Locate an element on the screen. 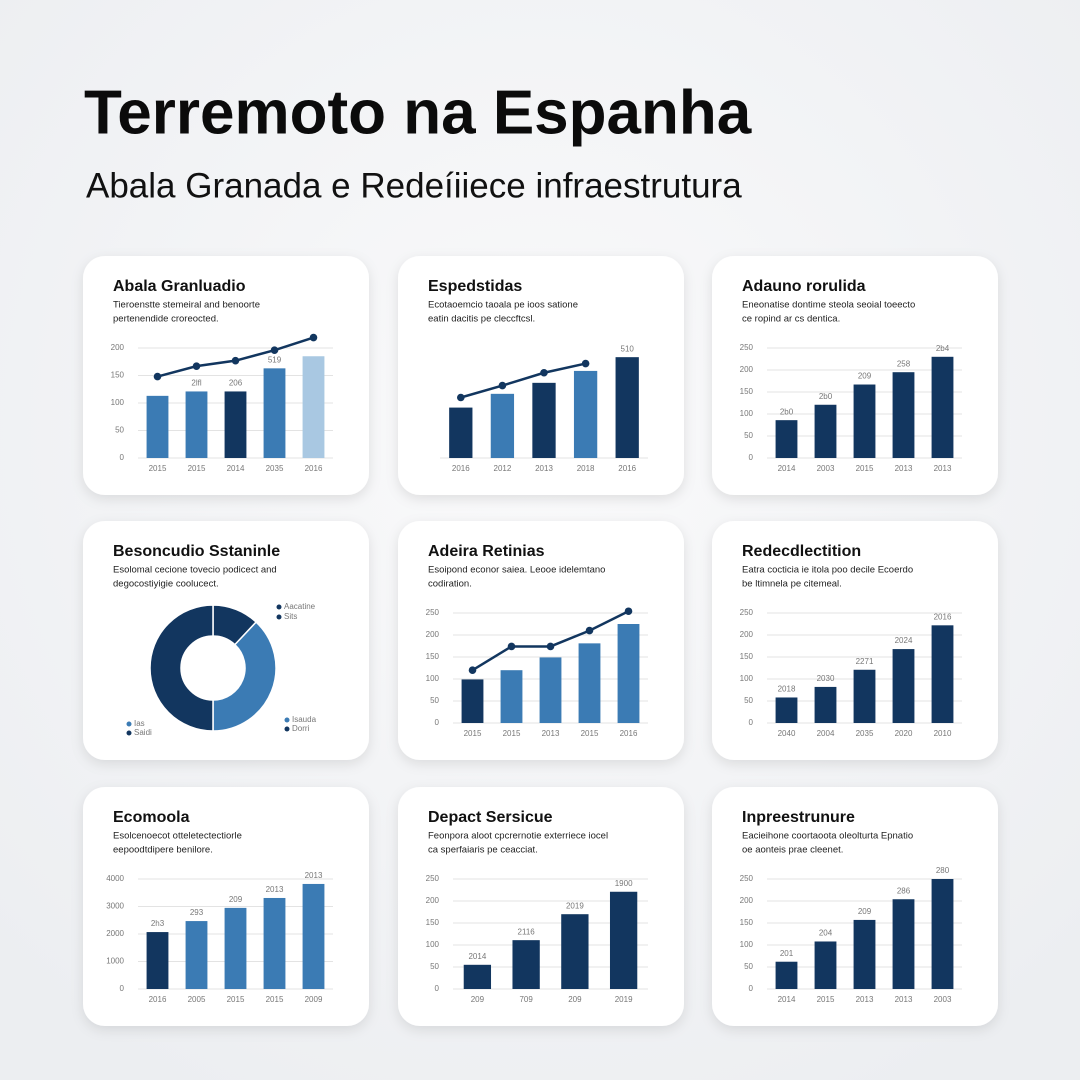  x-tick-label: 2035 is located at coordinates (275, 468).